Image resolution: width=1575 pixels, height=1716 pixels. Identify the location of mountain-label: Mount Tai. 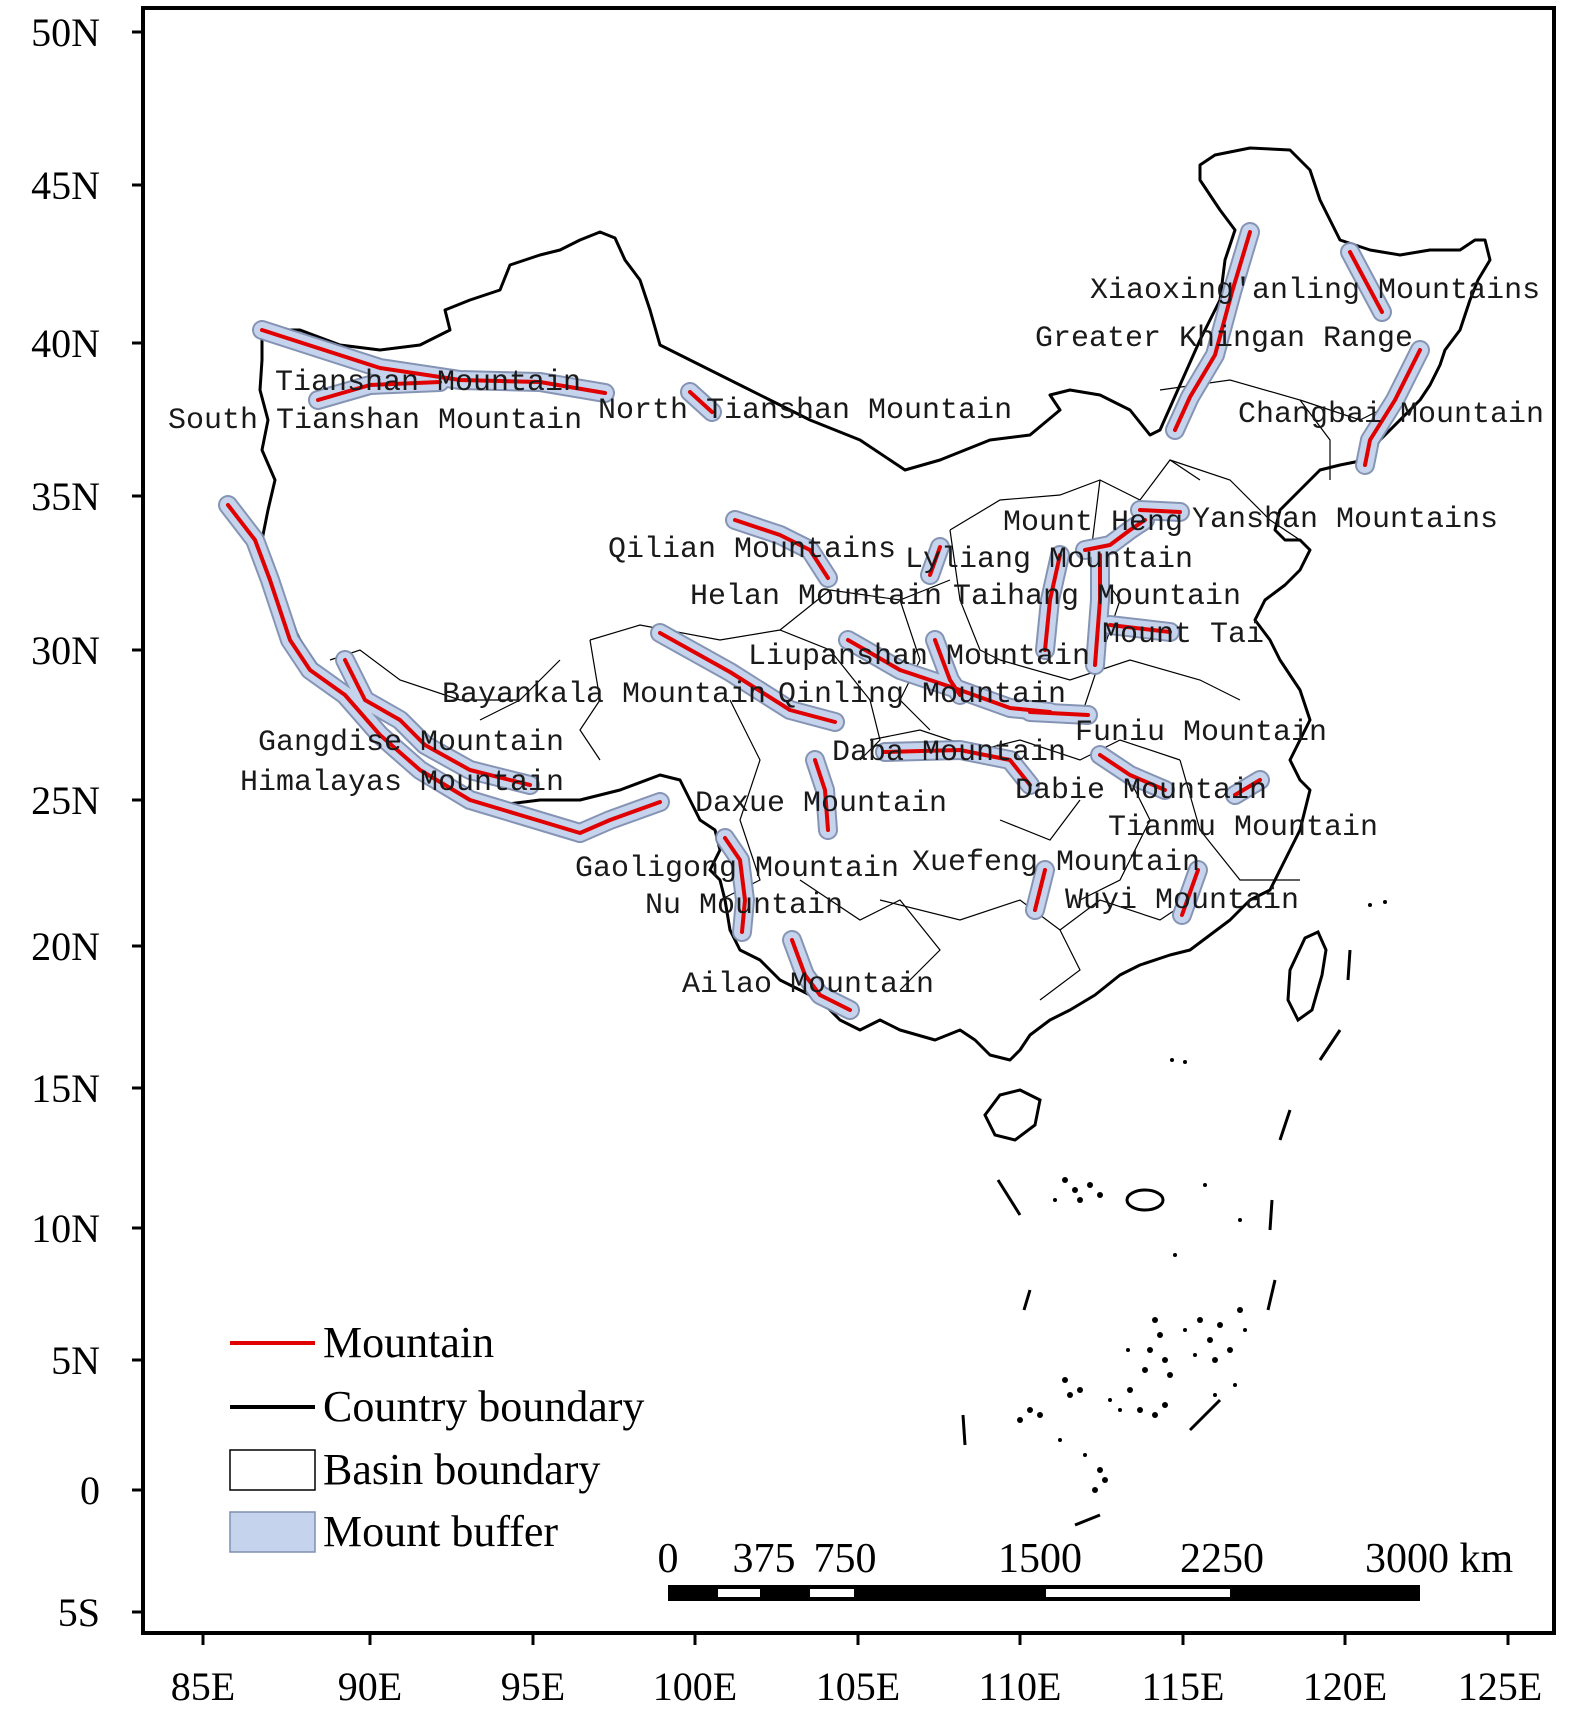
(1183, 635).